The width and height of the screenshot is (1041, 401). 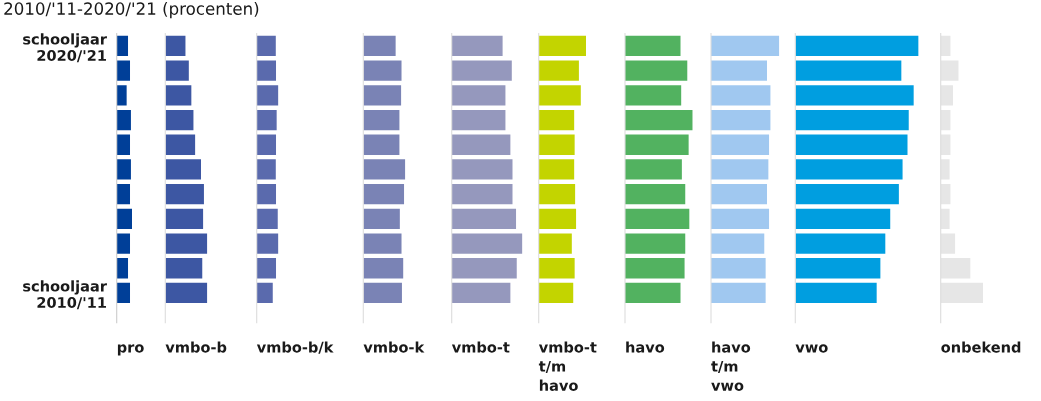 What do you see at coordinates (645, 347) in the screenshot?
I see `x-axis-title: havo` at bounding box center [645, 347].